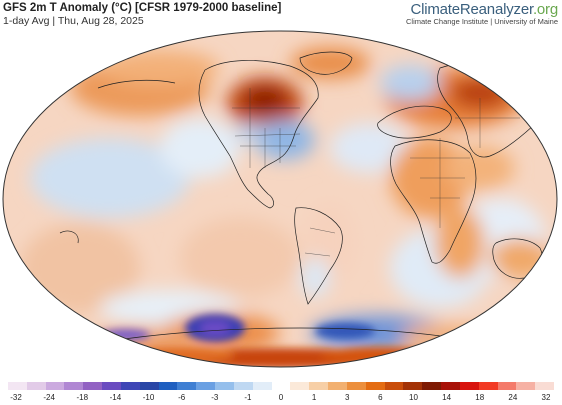  Describe the element at coordinates (115, 397) in the screenshot. I see `colorbar-tick-label: -14` at that location.